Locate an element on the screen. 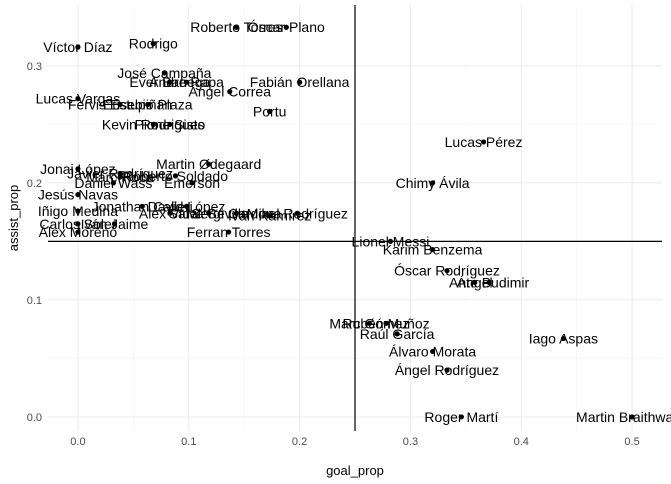  point-label: Ferran Torres is located at coordinates (229, 232).